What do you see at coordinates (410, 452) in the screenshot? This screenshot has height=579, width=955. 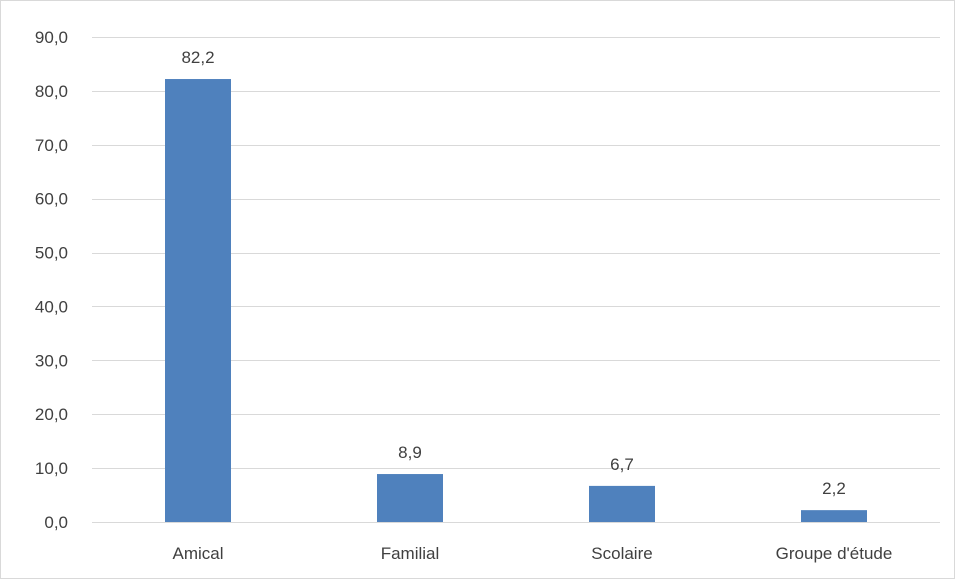 I see `data-label: 8,9` at bounding box center [410, 452].